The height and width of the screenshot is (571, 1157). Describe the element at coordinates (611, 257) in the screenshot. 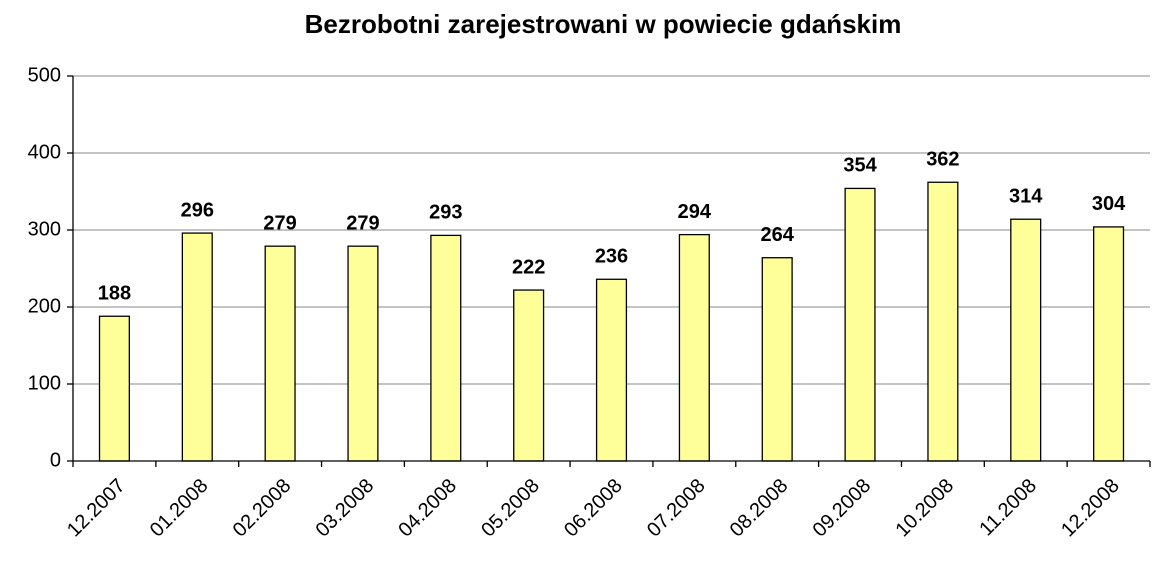

I see `value-label: 236` at that location.